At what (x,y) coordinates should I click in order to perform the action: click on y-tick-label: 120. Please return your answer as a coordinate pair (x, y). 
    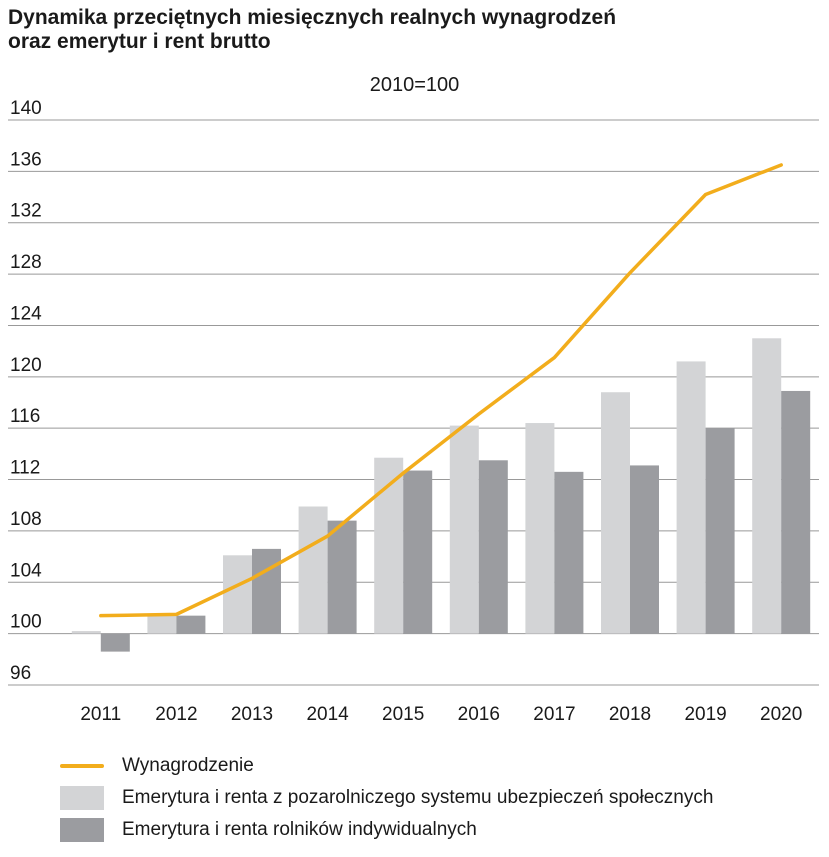
    Looking at the image, I should click on (26, 365).